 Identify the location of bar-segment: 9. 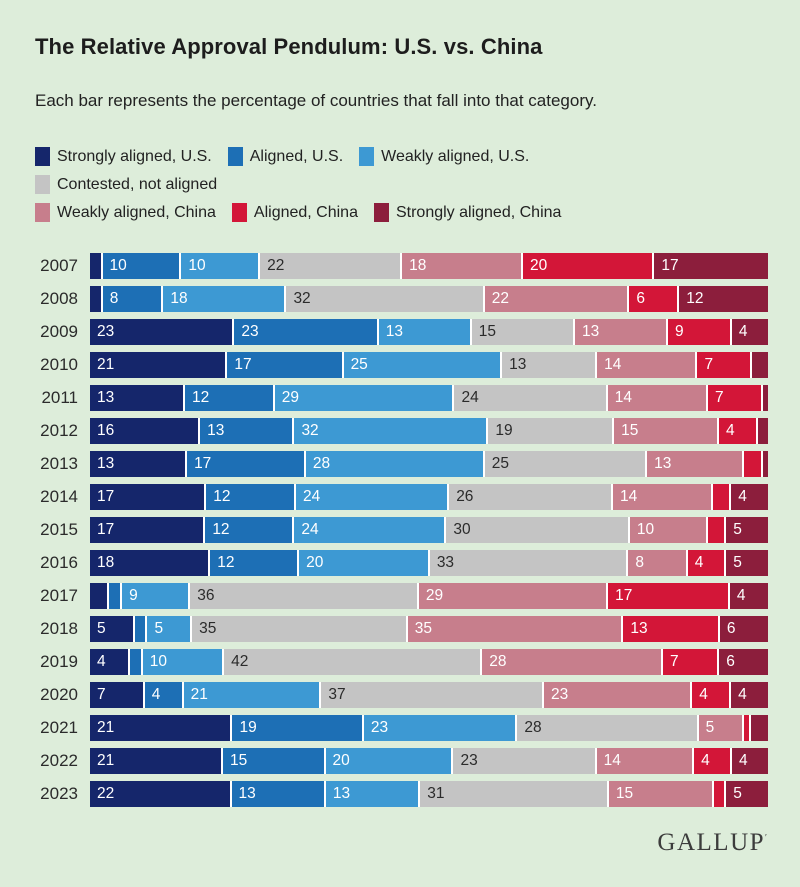
(155, 596).